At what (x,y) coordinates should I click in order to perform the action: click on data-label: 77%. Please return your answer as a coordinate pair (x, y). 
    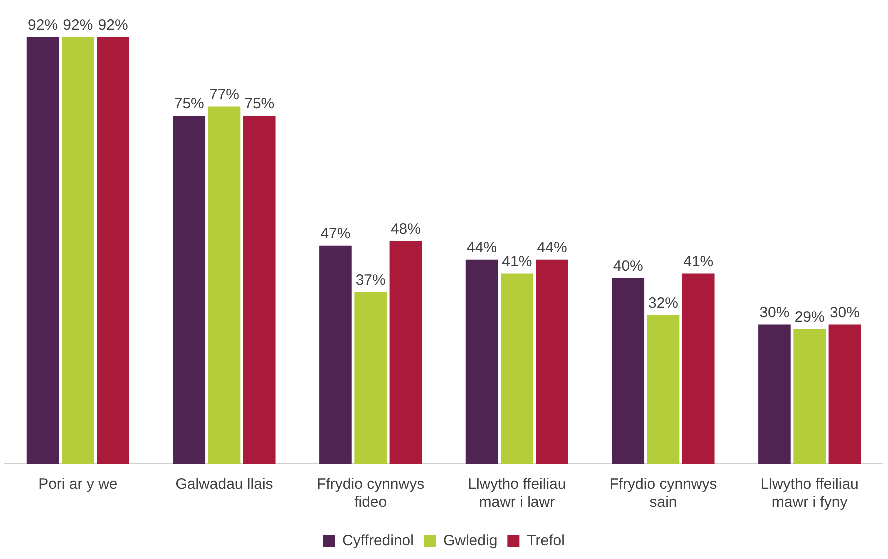
    Looking at the image, I should click on (224, 95).